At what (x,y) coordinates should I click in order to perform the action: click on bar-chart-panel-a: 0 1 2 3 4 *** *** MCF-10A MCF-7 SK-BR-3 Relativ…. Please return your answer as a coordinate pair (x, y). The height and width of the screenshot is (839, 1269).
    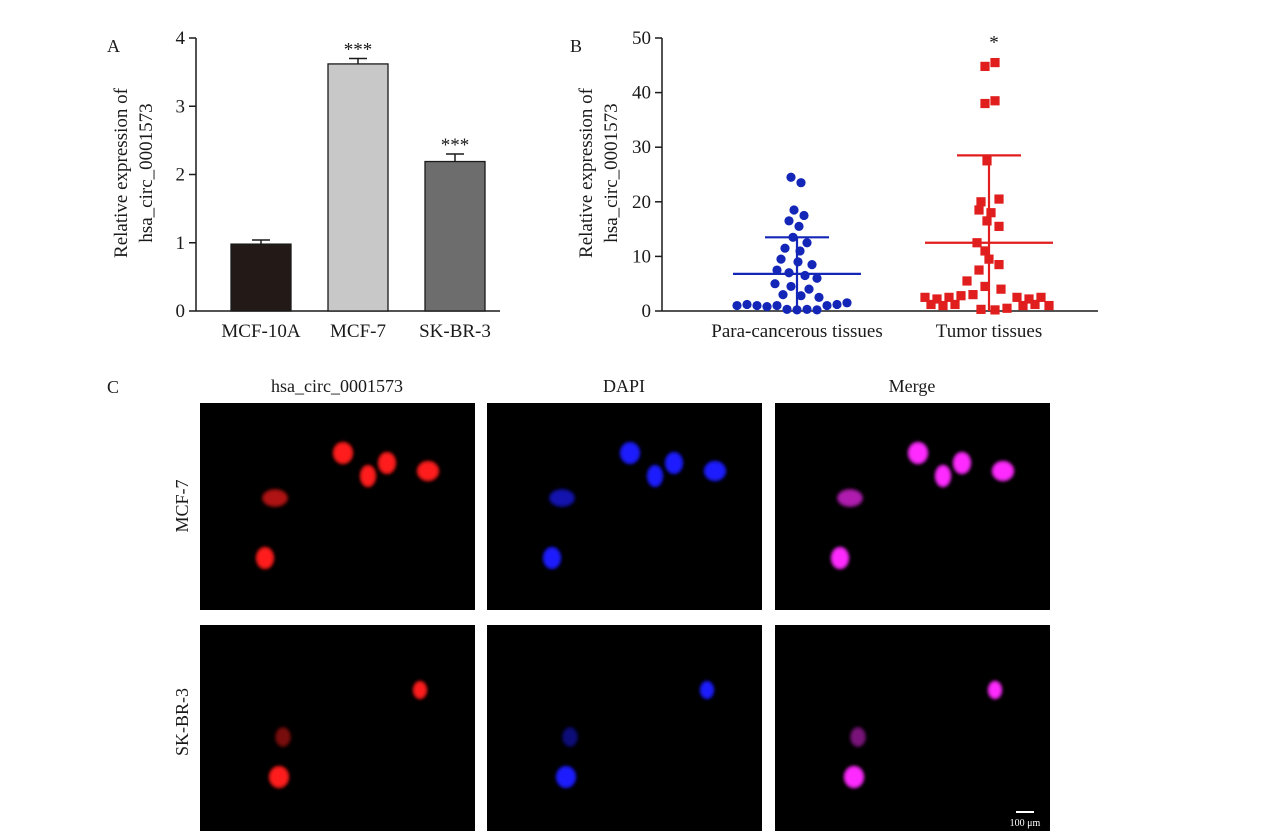
    Looking at the image, I should click on (305, 185).